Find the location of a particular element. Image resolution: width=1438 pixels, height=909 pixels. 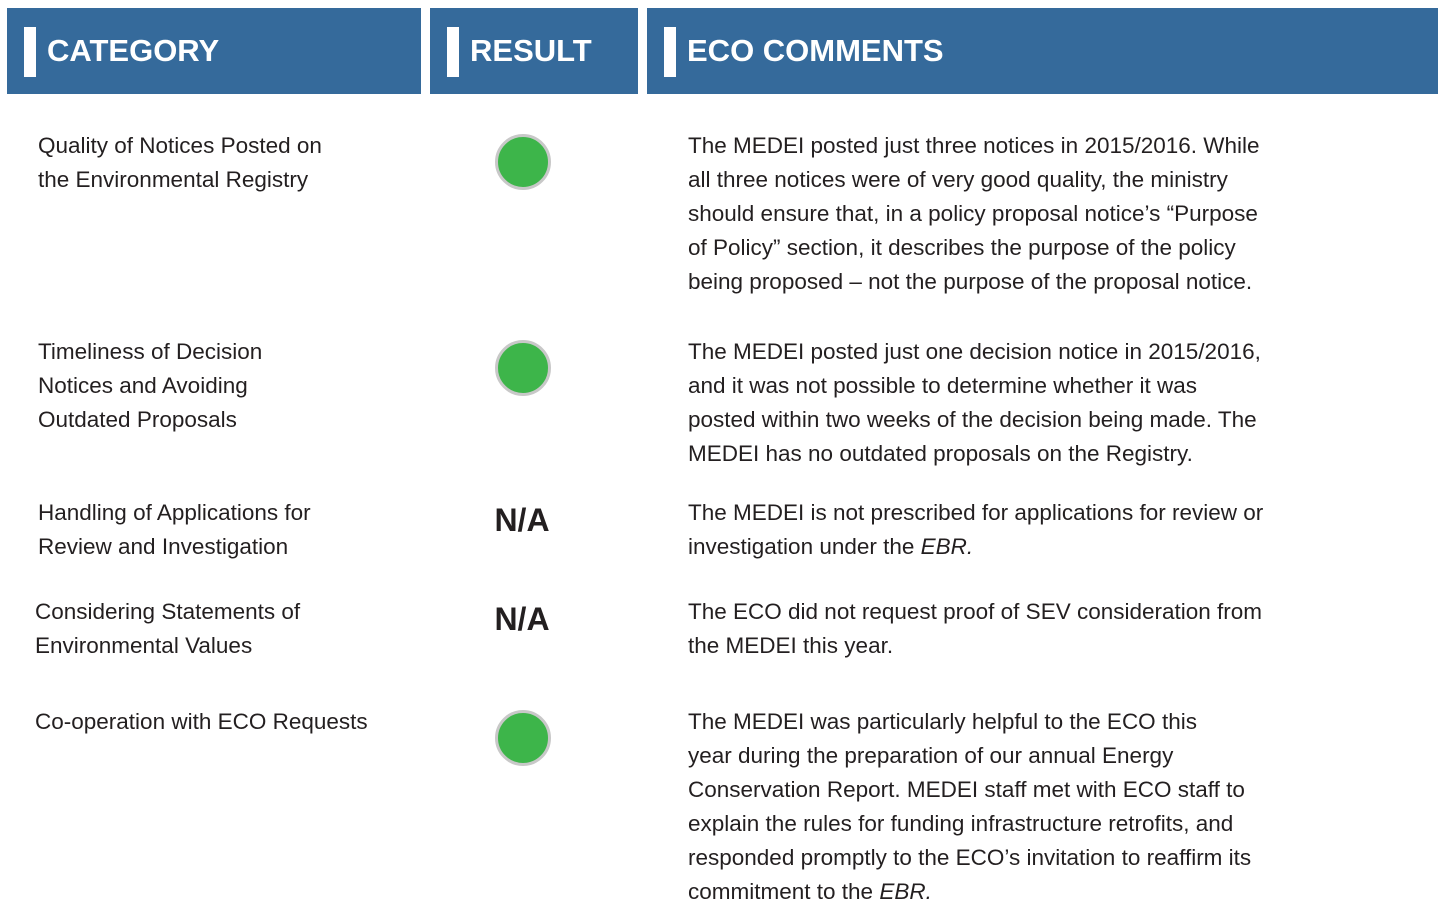

header-cell: CATEGORY is located at coordinates (214, 51).